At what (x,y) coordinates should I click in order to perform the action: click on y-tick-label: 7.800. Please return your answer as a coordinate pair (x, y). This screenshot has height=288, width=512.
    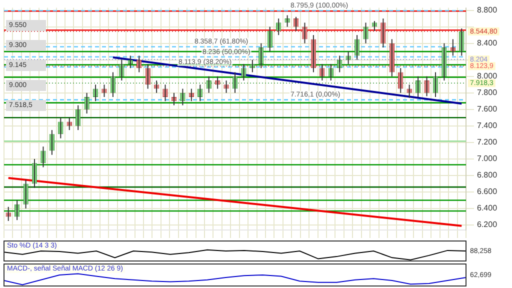
    Looking at the image, I should click on (487, 93).